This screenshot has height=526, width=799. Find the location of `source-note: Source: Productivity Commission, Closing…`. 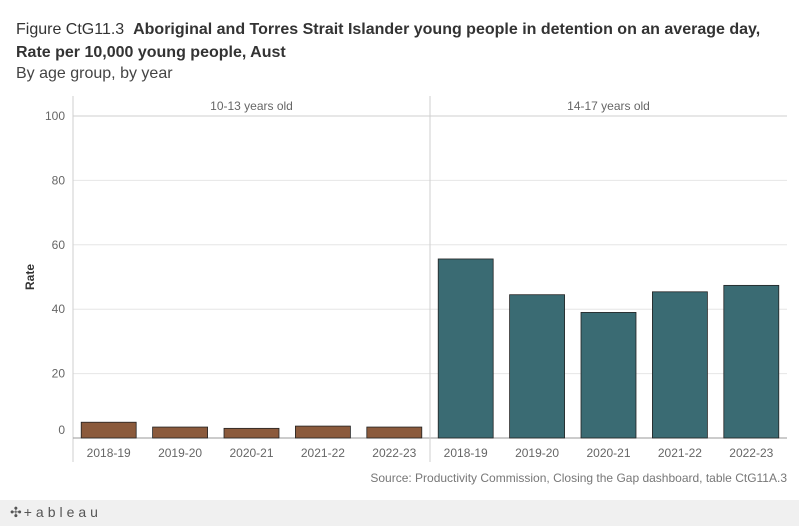

source-note: Source: Productivity Commission, Closing… is located at coordinates (578, 478).